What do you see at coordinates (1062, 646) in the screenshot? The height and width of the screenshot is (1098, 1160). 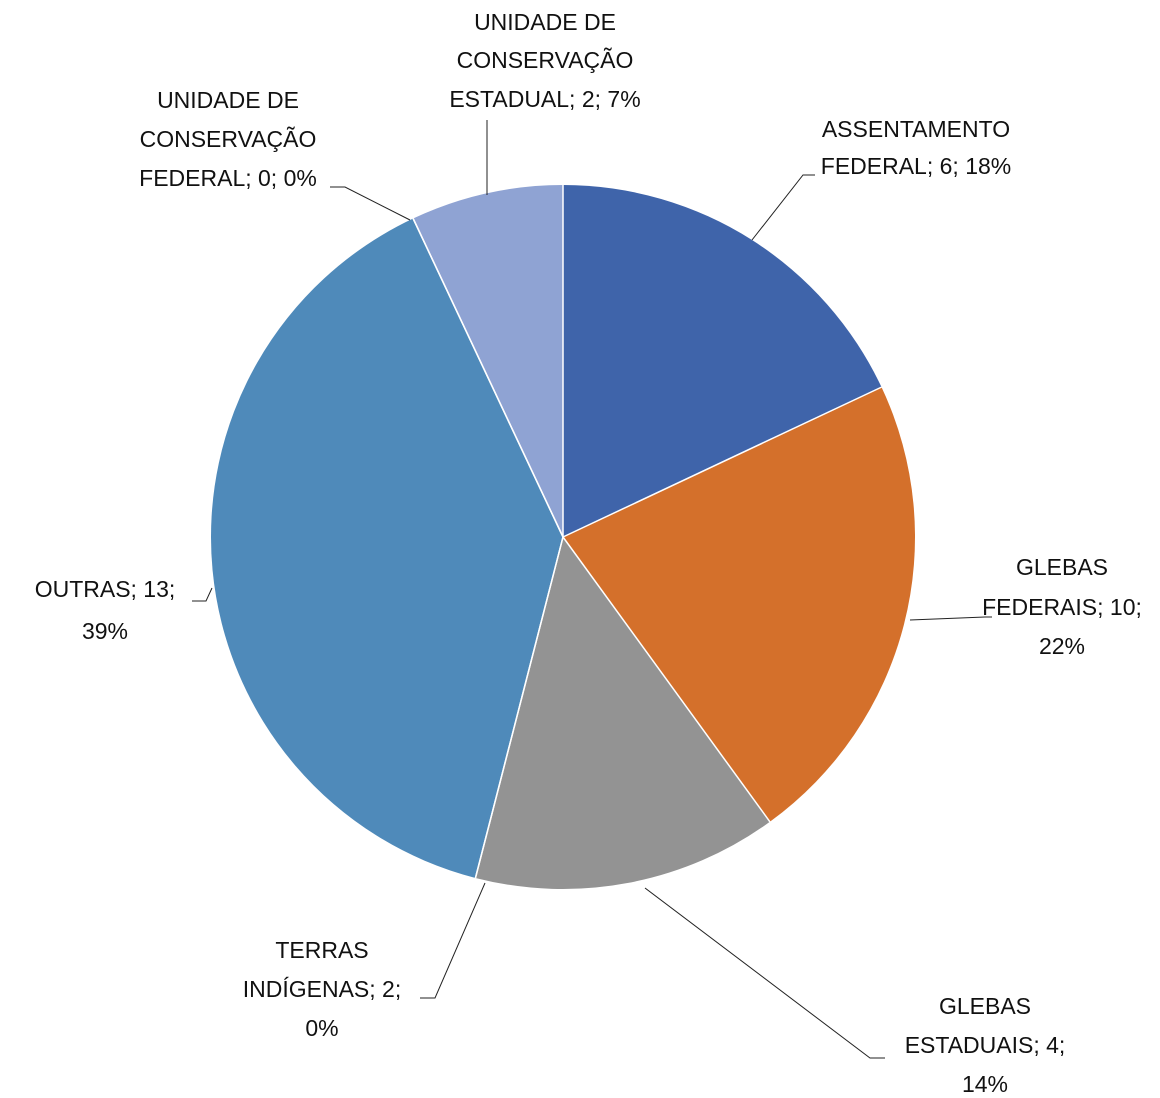 I see `data-label: 22%` at bounding box center [1062, 646].